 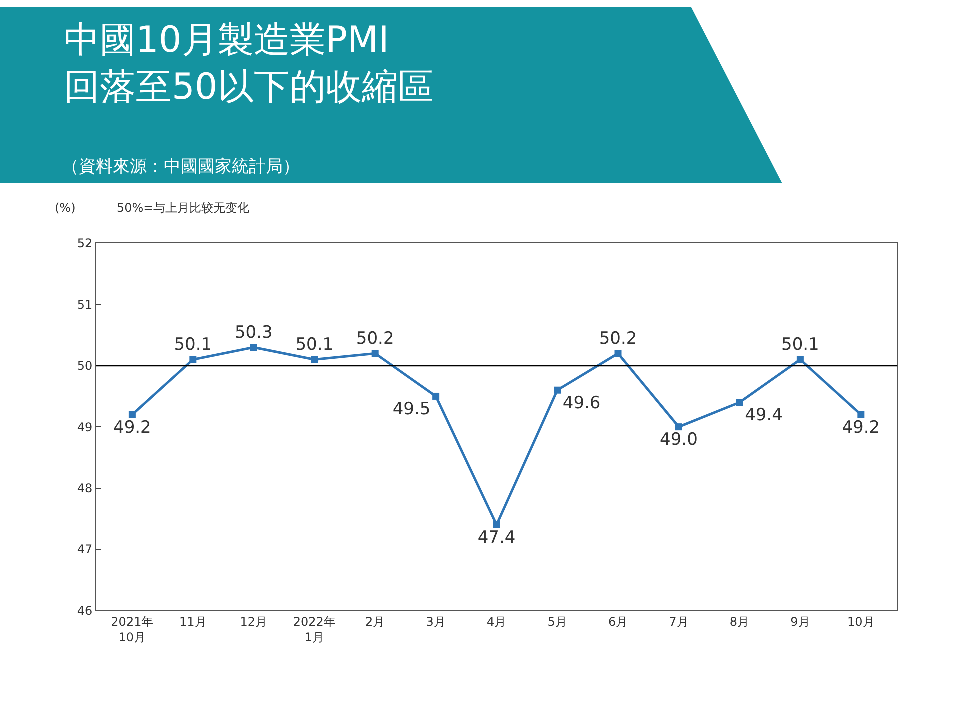 I want to click on text: 50%=与上月比较无变化, so click(x=183, y=208).